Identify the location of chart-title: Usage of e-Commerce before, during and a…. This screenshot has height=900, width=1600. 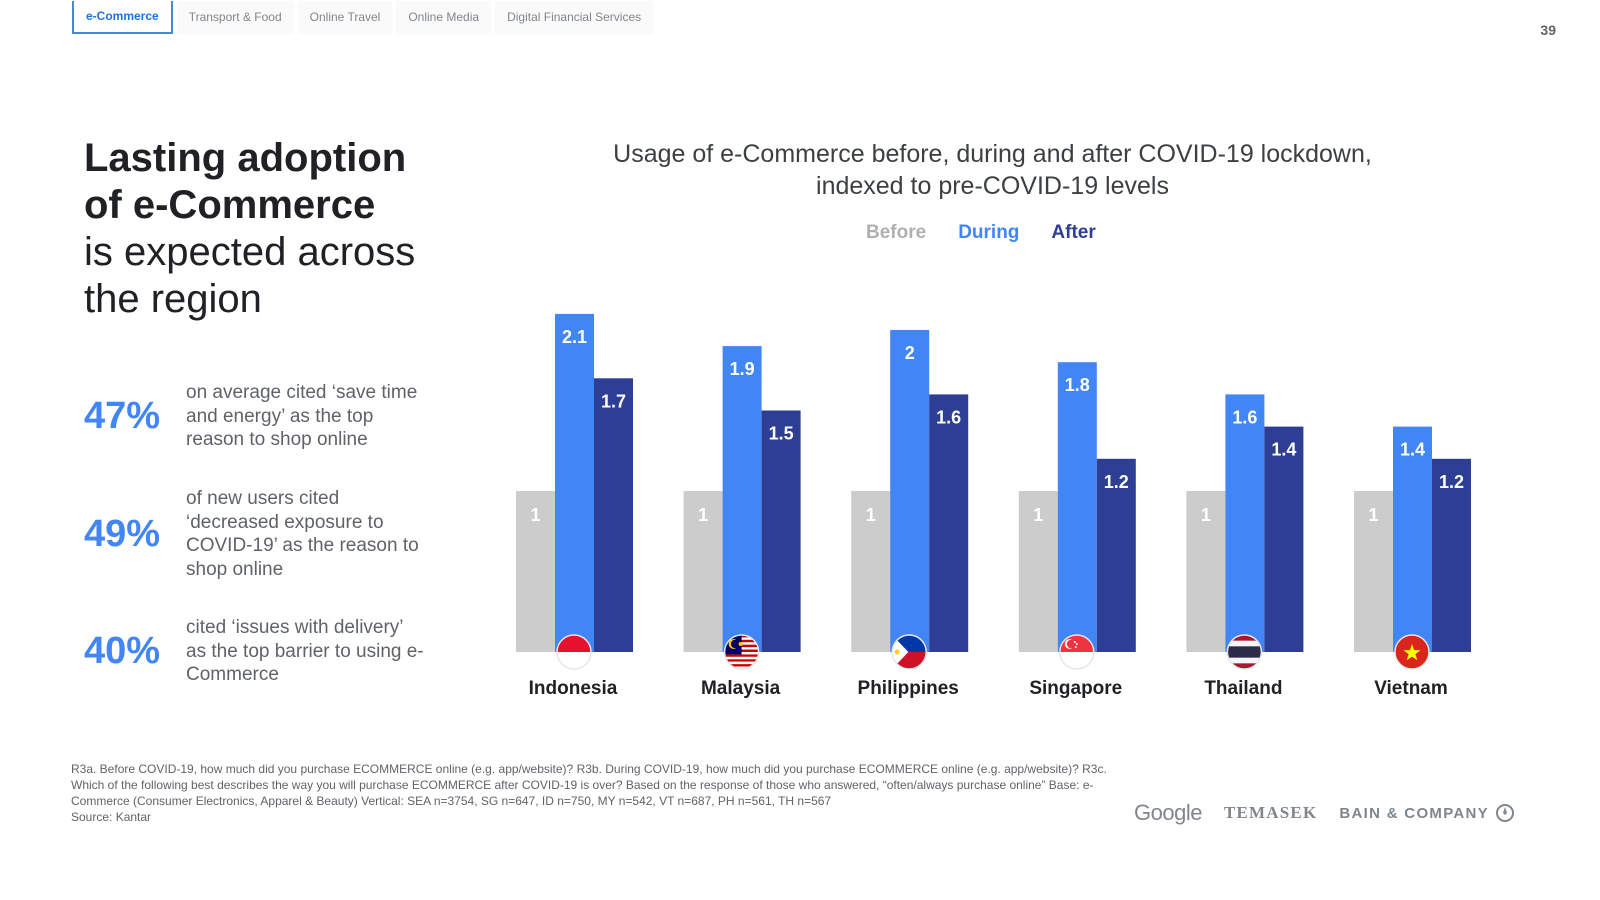
(992, 170).